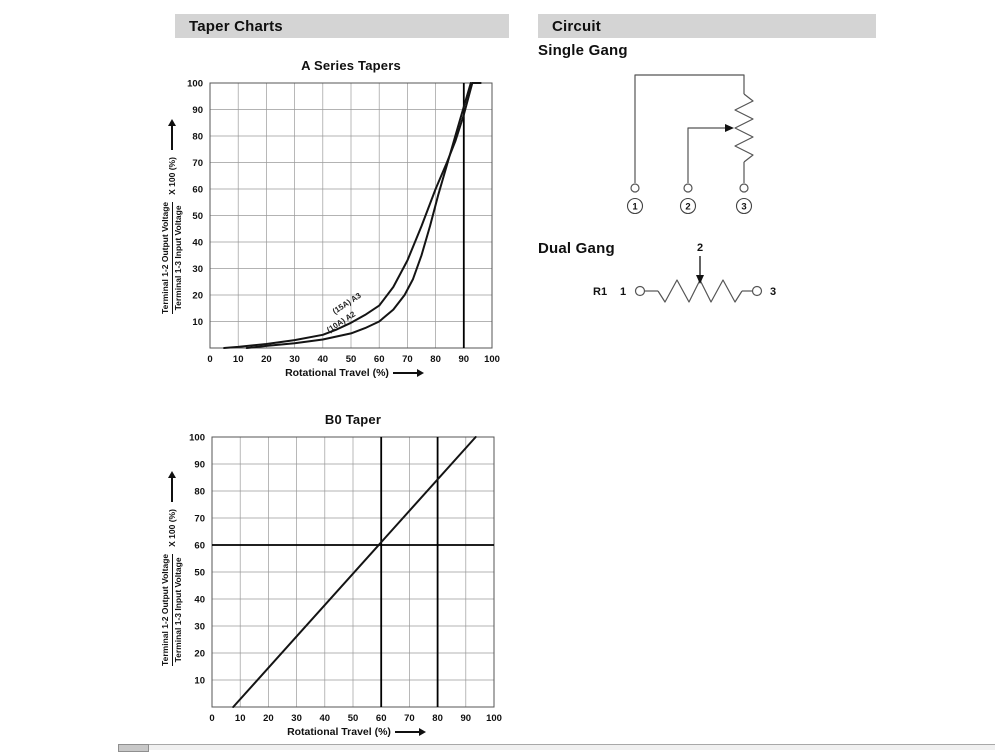 The image size is (1000, 752). What do you see at coordinates (572, 747) in the screenshot?
I see `bottom-table-fragment-line` at bounding box center [572, 747].